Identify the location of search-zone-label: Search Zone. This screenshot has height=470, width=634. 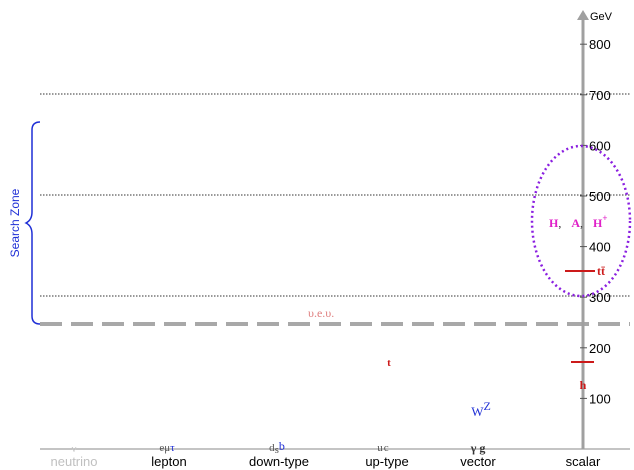
(15, 222).